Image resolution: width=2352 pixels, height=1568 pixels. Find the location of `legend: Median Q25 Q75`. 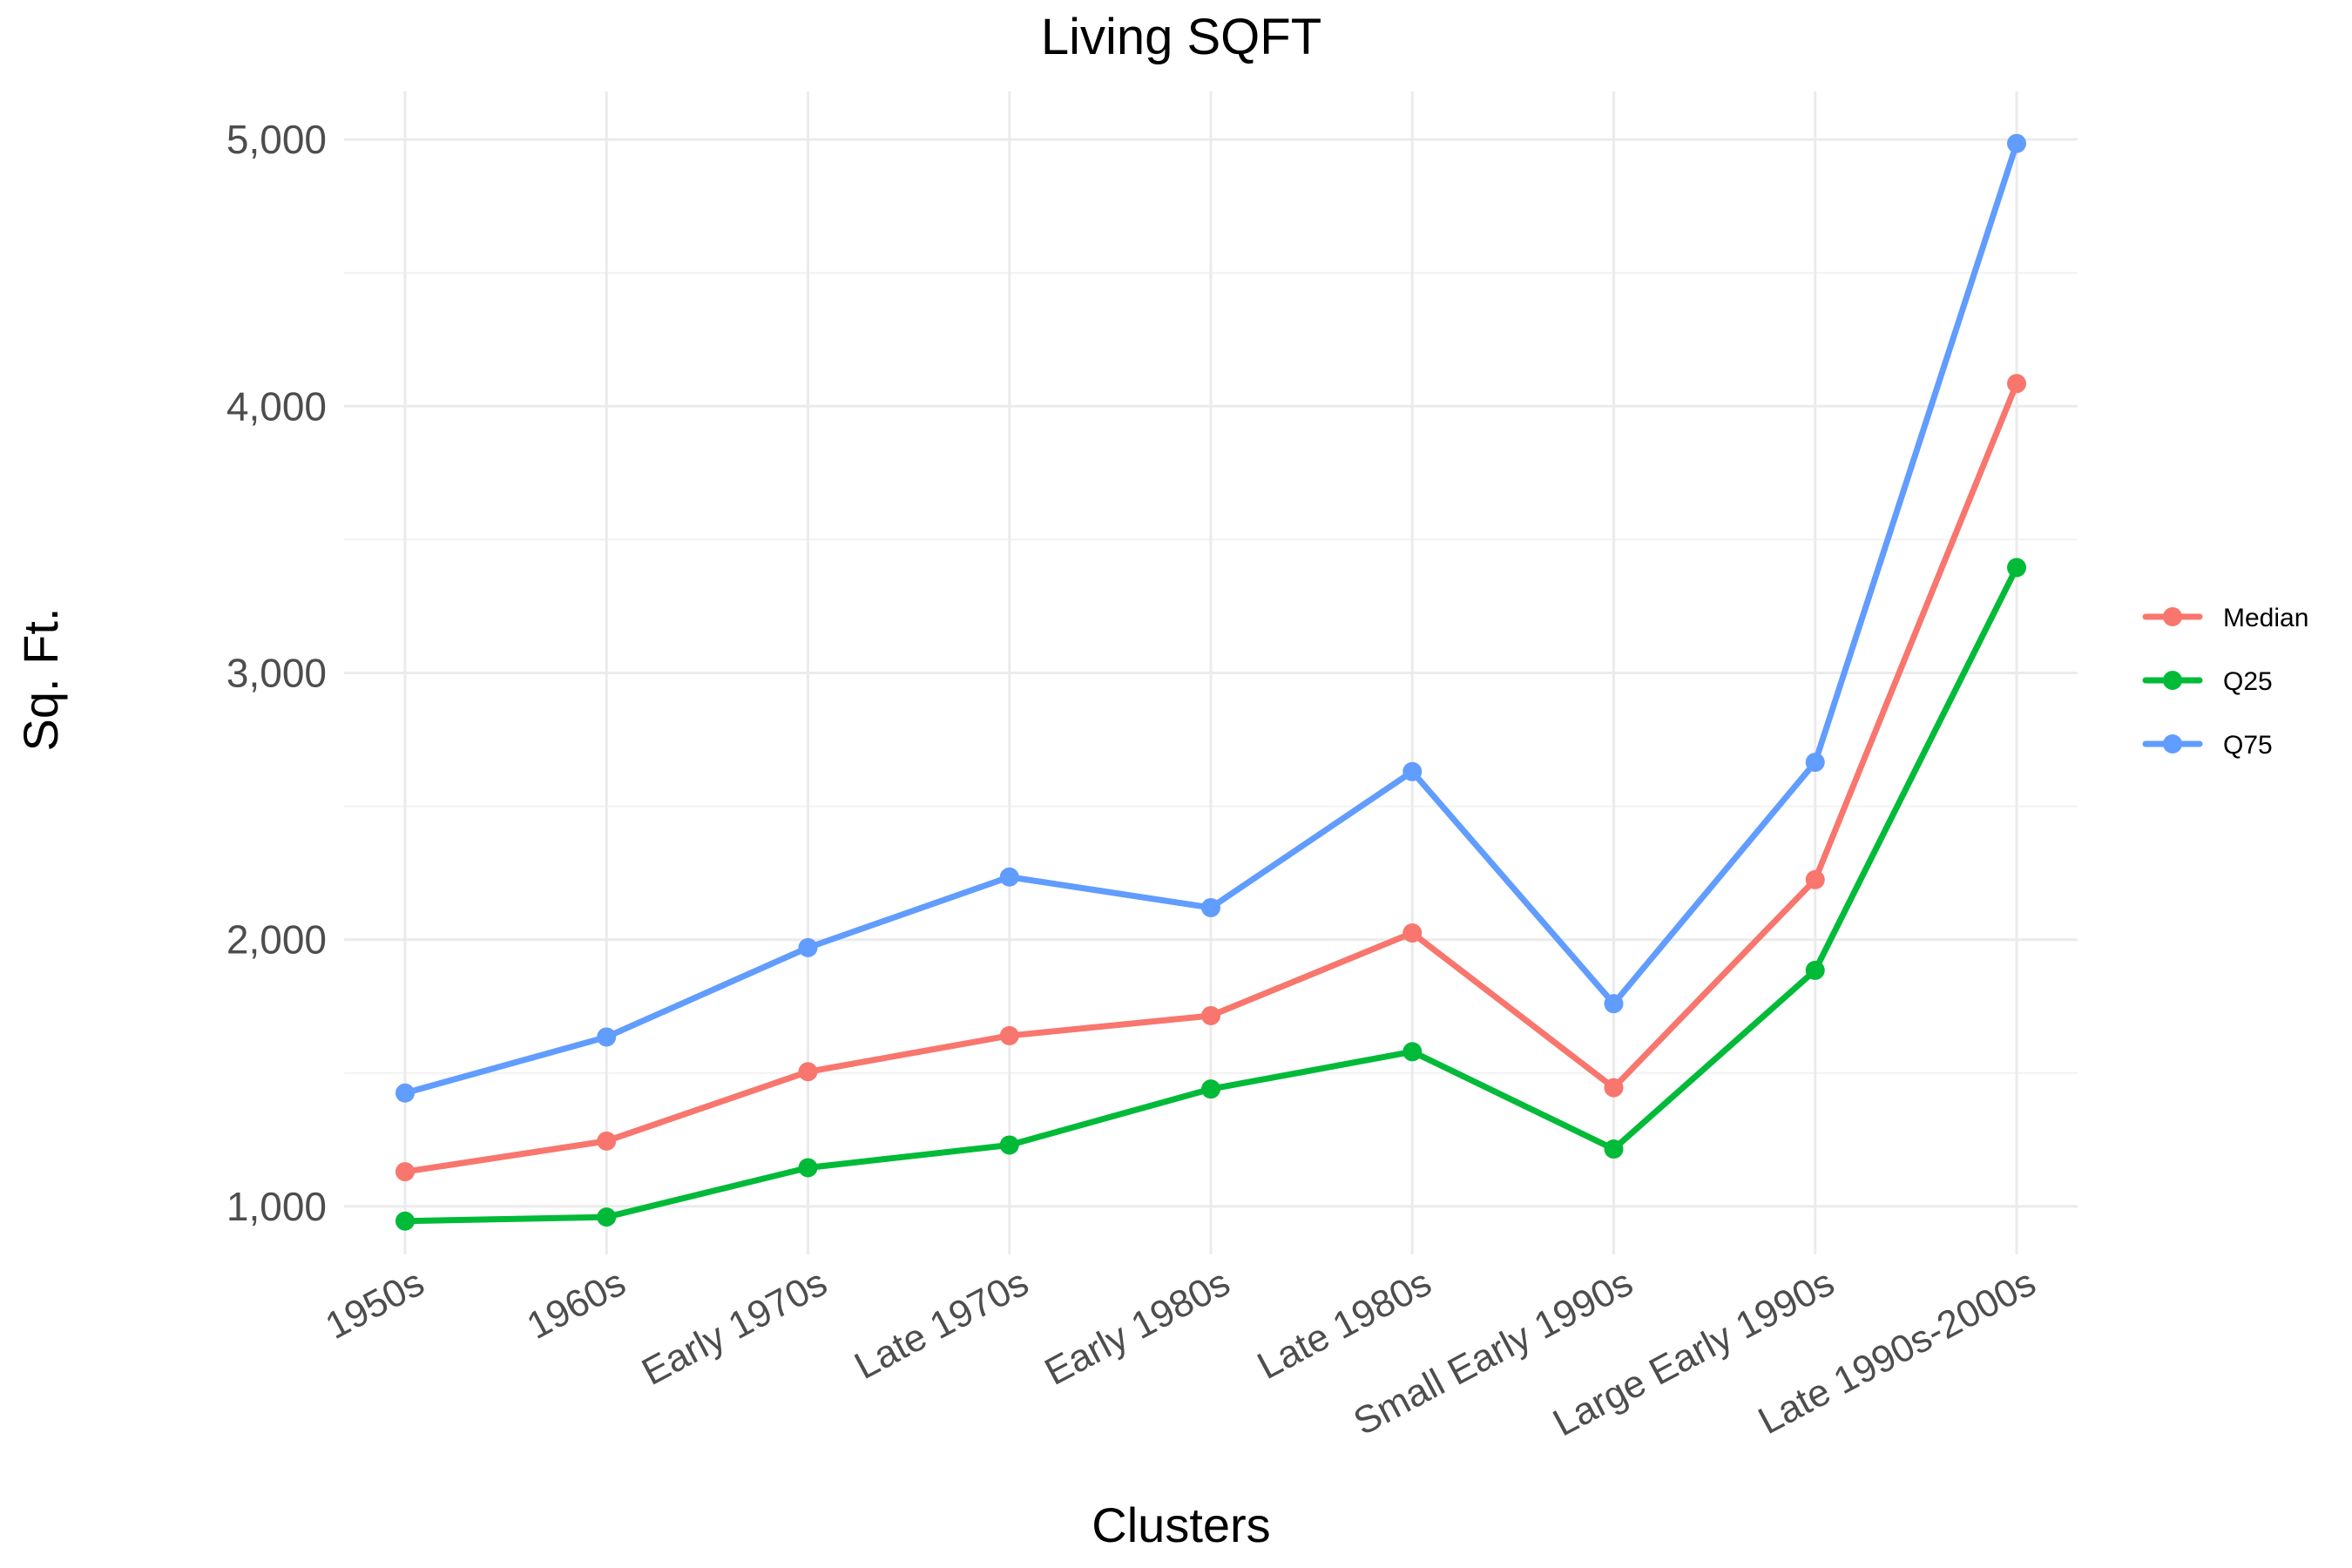

legend: Median Q25 Q75 is located at coordinates (2225, 682).